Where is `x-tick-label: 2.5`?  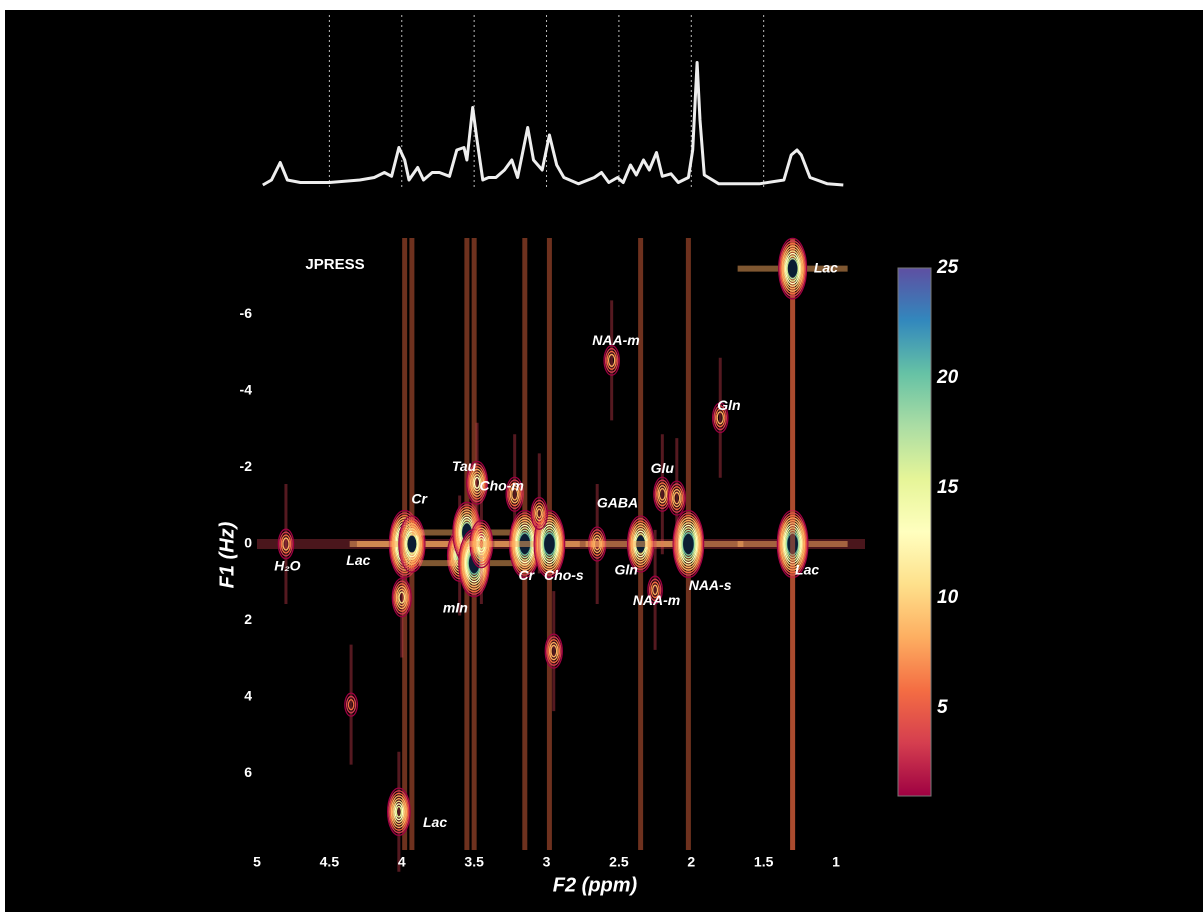 x-tick-label: 2.5 is located at coordinates (619, 862).